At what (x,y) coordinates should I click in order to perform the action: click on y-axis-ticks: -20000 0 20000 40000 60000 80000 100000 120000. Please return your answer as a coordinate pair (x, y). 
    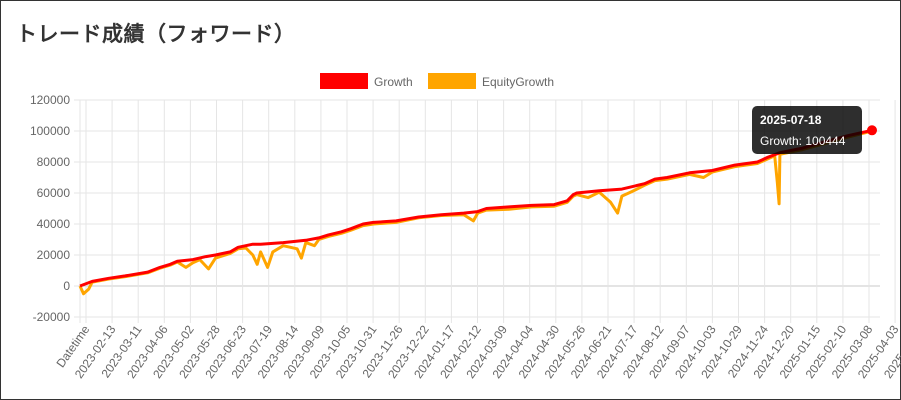
    Looking at the image, I should click on (50, 208).